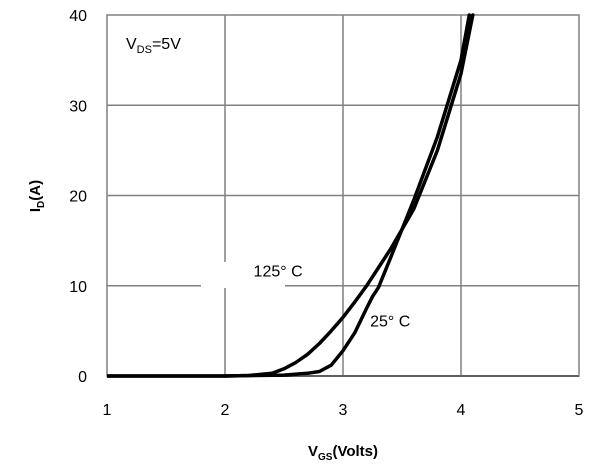 Image resolution: width=592 pixels, height=465 pixels. I want to click on y-tick-label-30: 30, so click(78, 106).